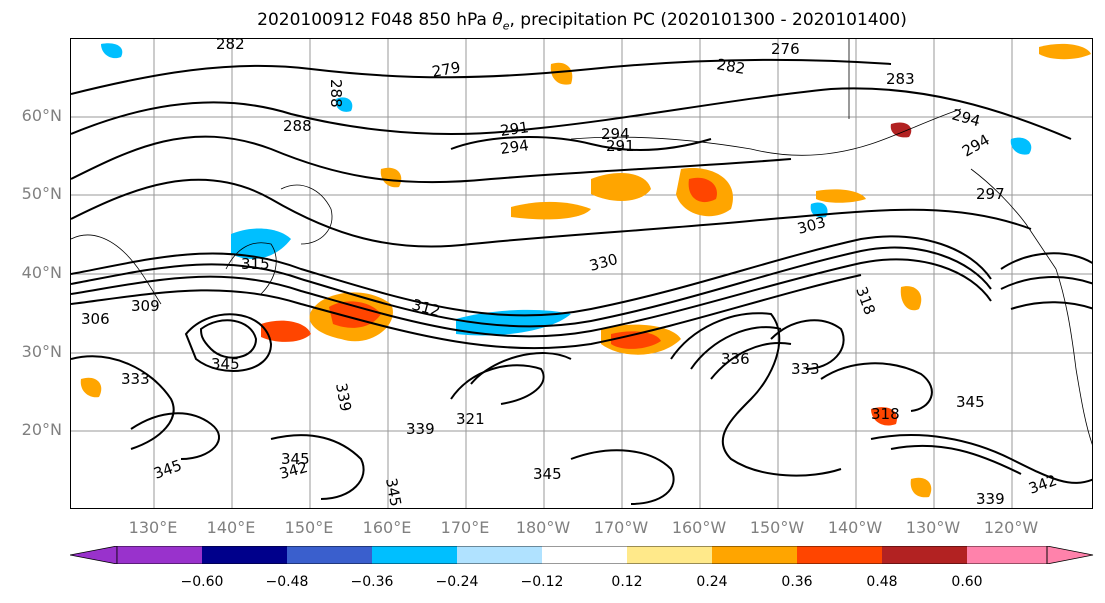  Describe the element at coordinates (735, 359) in the screenshot. I see `contour-label: 336` at that location.